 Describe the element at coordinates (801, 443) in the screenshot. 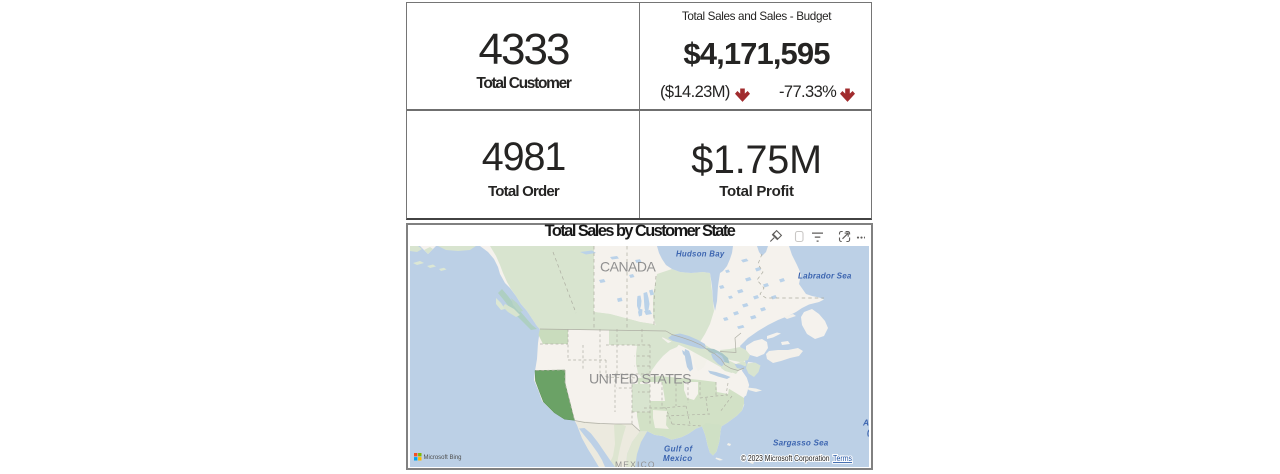

I see `svg-text: Sargasso Sea` at that location.